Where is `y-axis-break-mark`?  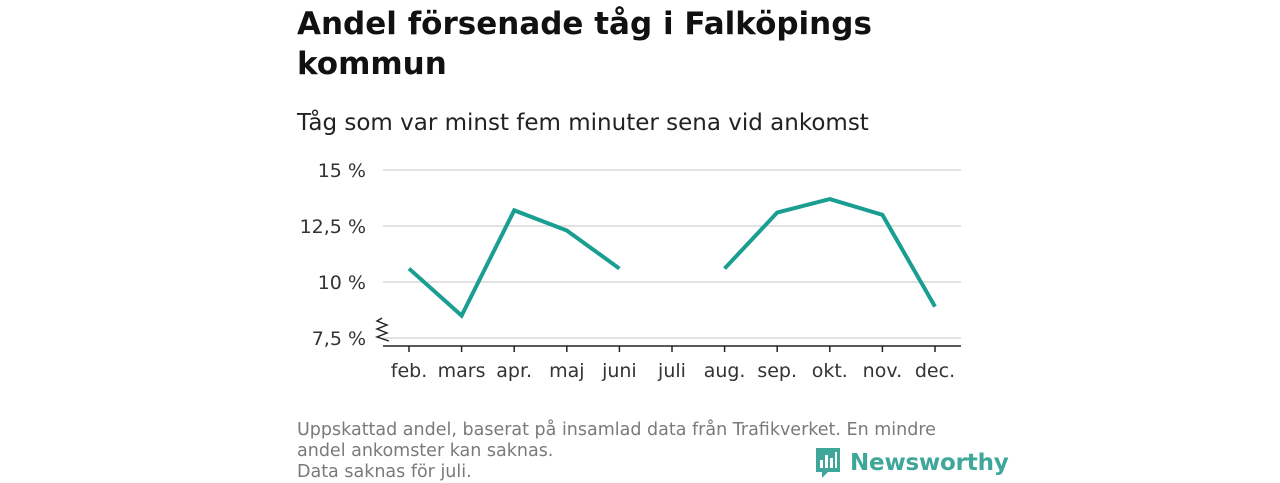 y-axis-break-mark is located at coordinates (382, 329).